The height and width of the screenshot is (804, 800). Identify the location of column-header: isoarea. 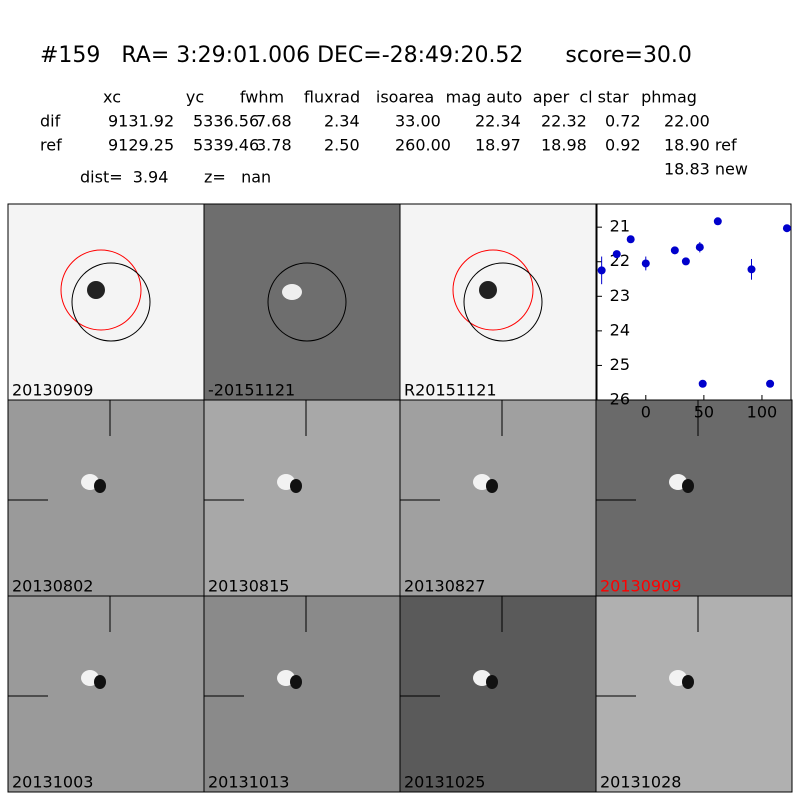
(405, 97).